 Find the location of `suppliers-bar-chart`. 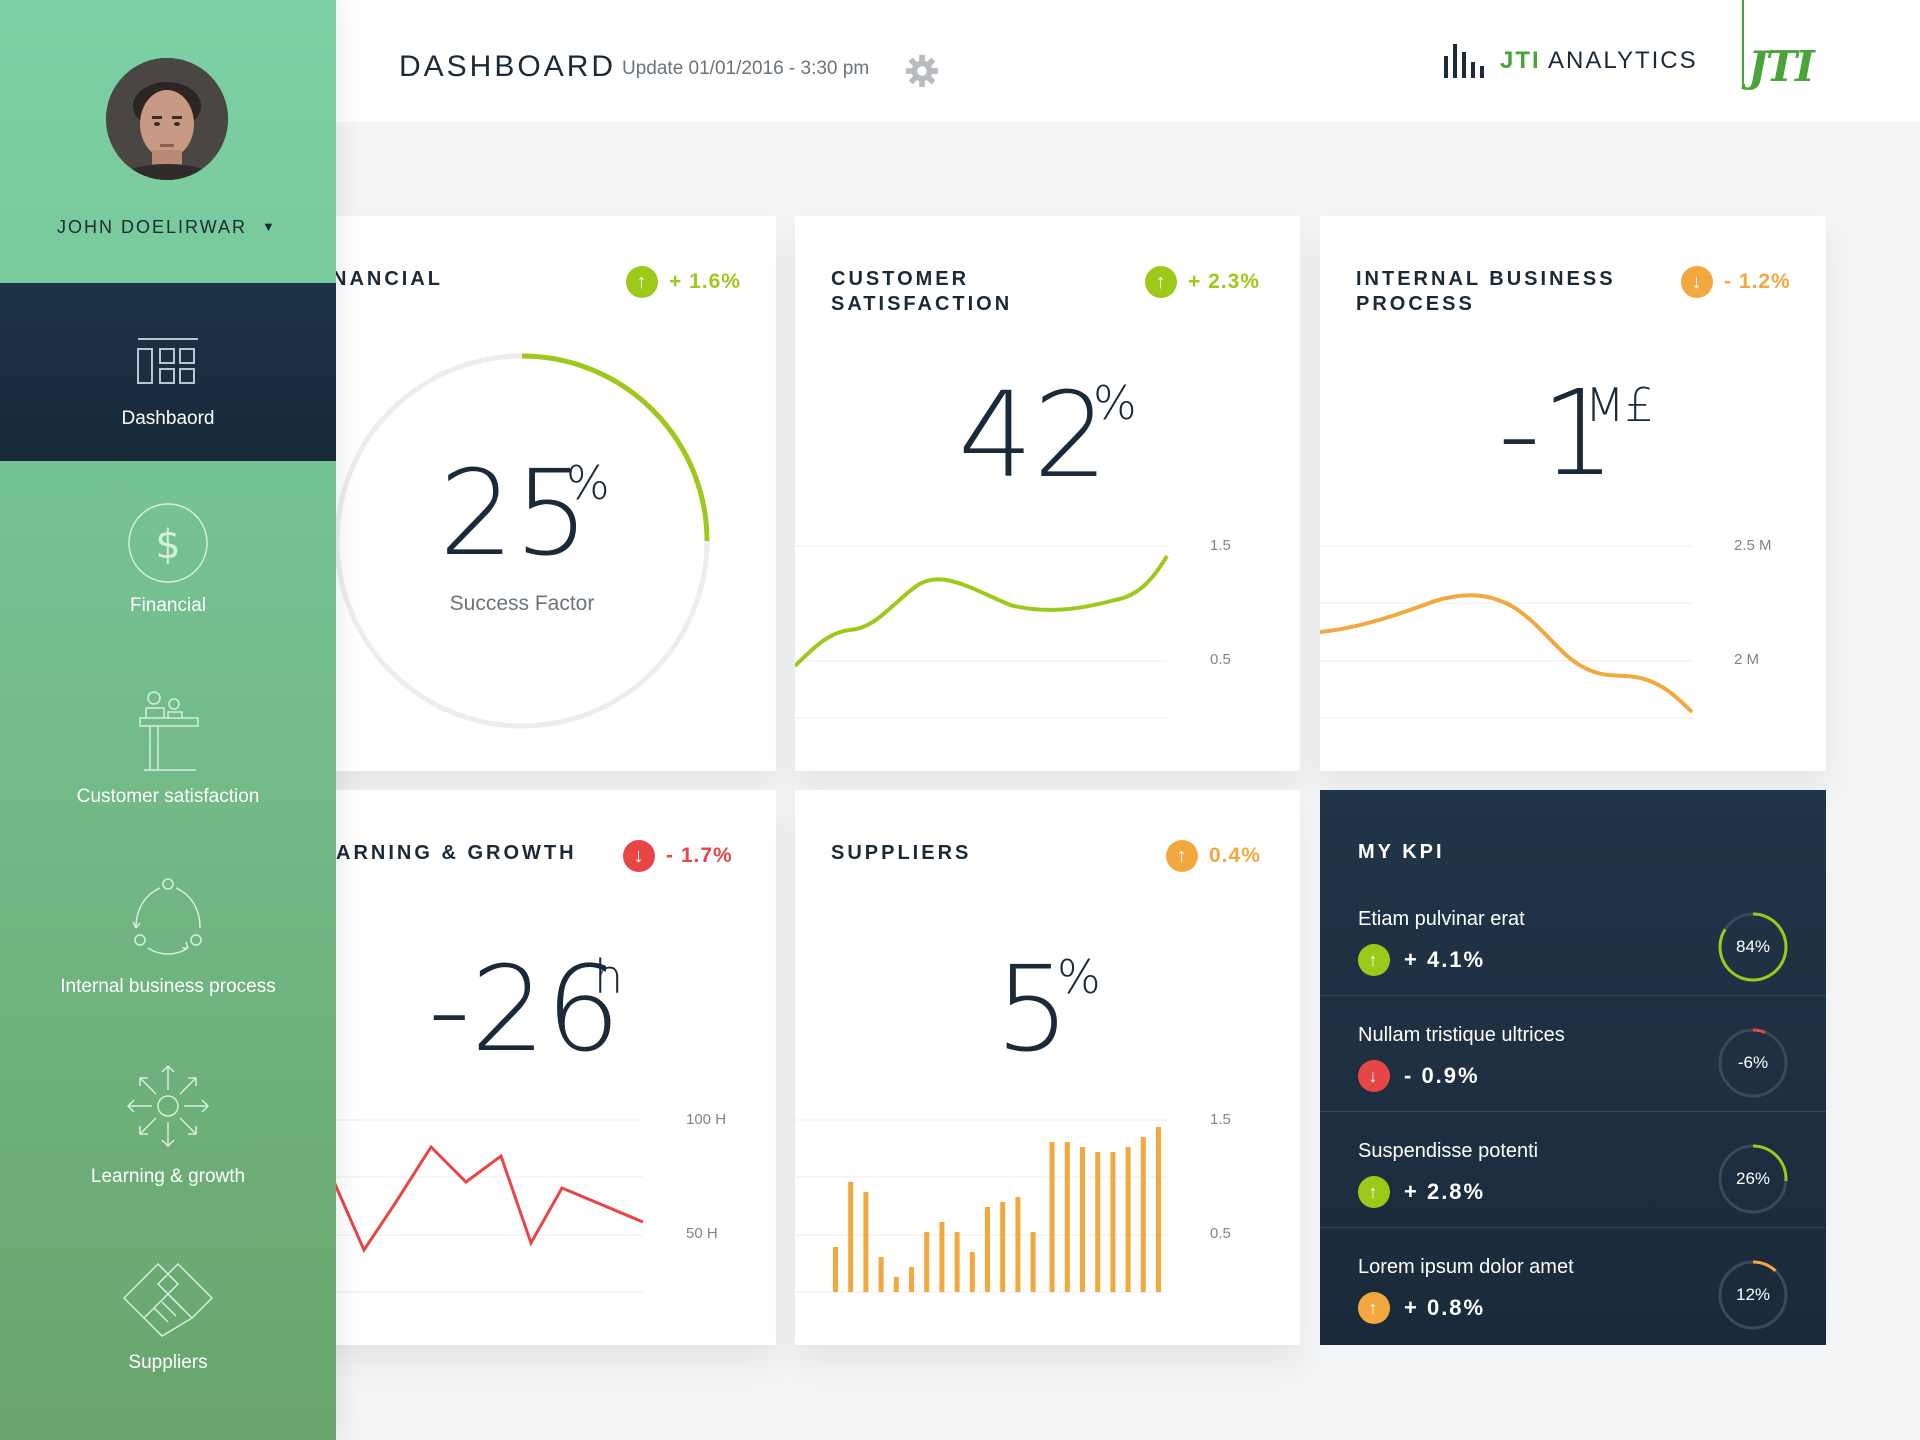

suppliers-bar-chart is located at coordinates (981, 1206).